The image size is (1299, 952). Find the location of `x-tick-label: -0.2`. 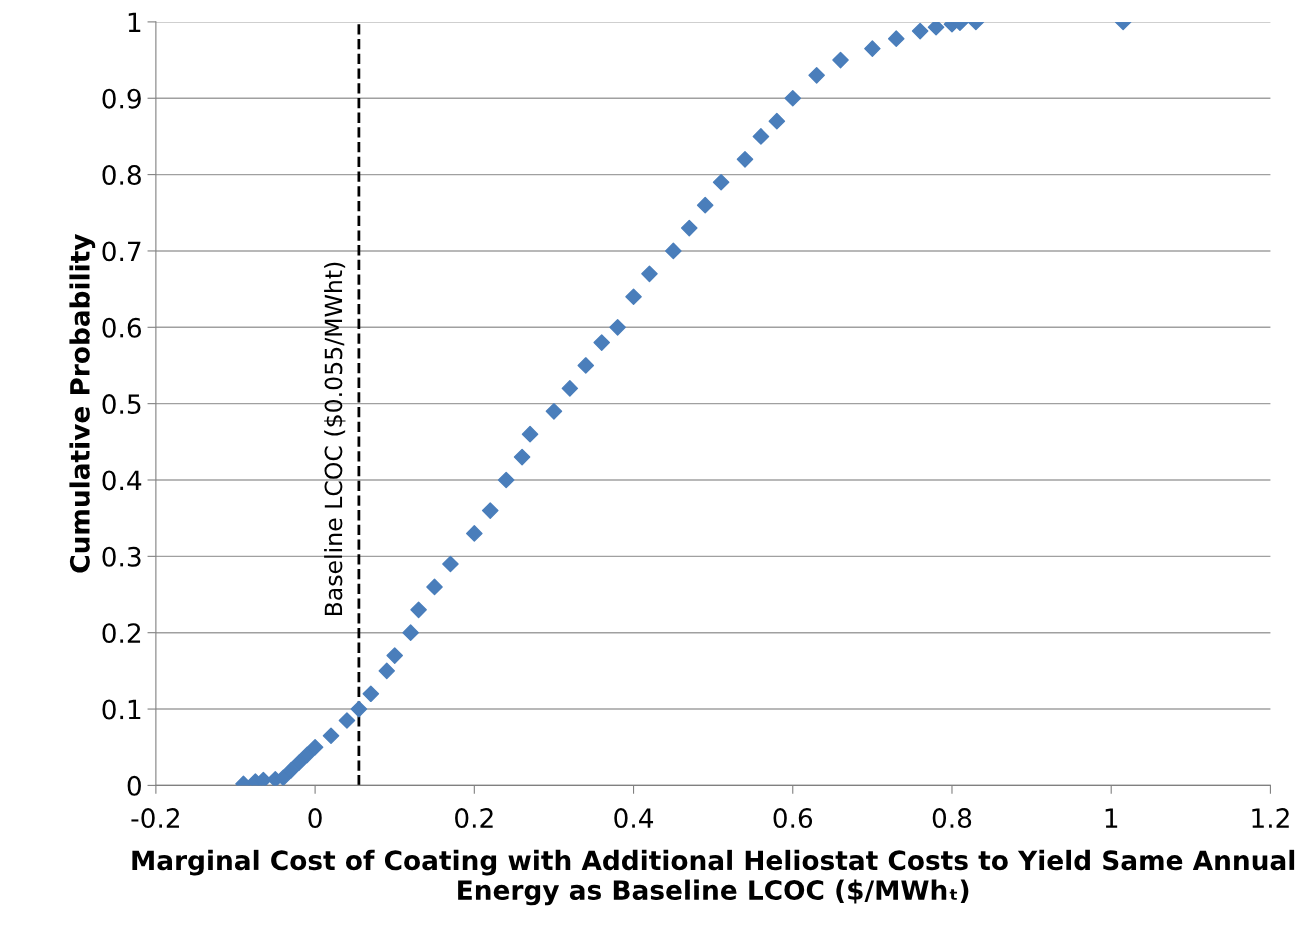

x-tick-label: -0.2 is located at coordinates (155, 818).